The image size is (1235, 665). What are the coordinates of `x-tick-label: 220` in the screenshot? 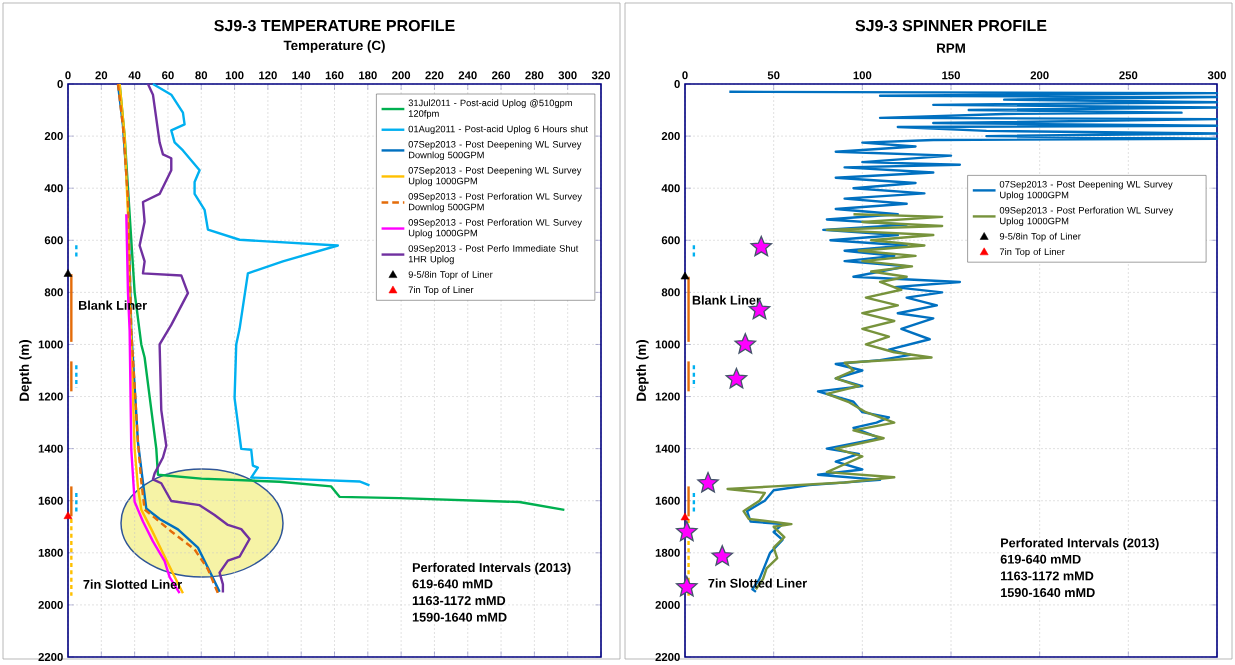 It's located at (434, 75).